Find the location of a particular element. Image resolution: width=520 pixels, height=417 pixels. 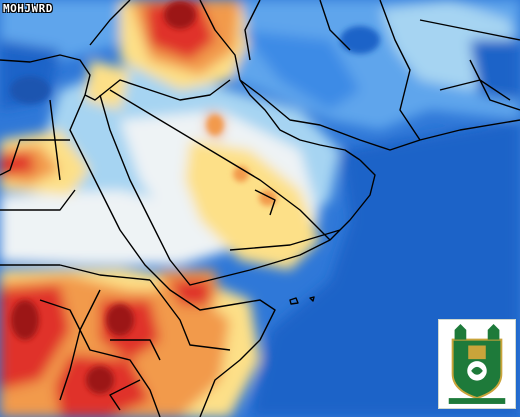

university-emblem-icon is located at coordinates (477, 364).